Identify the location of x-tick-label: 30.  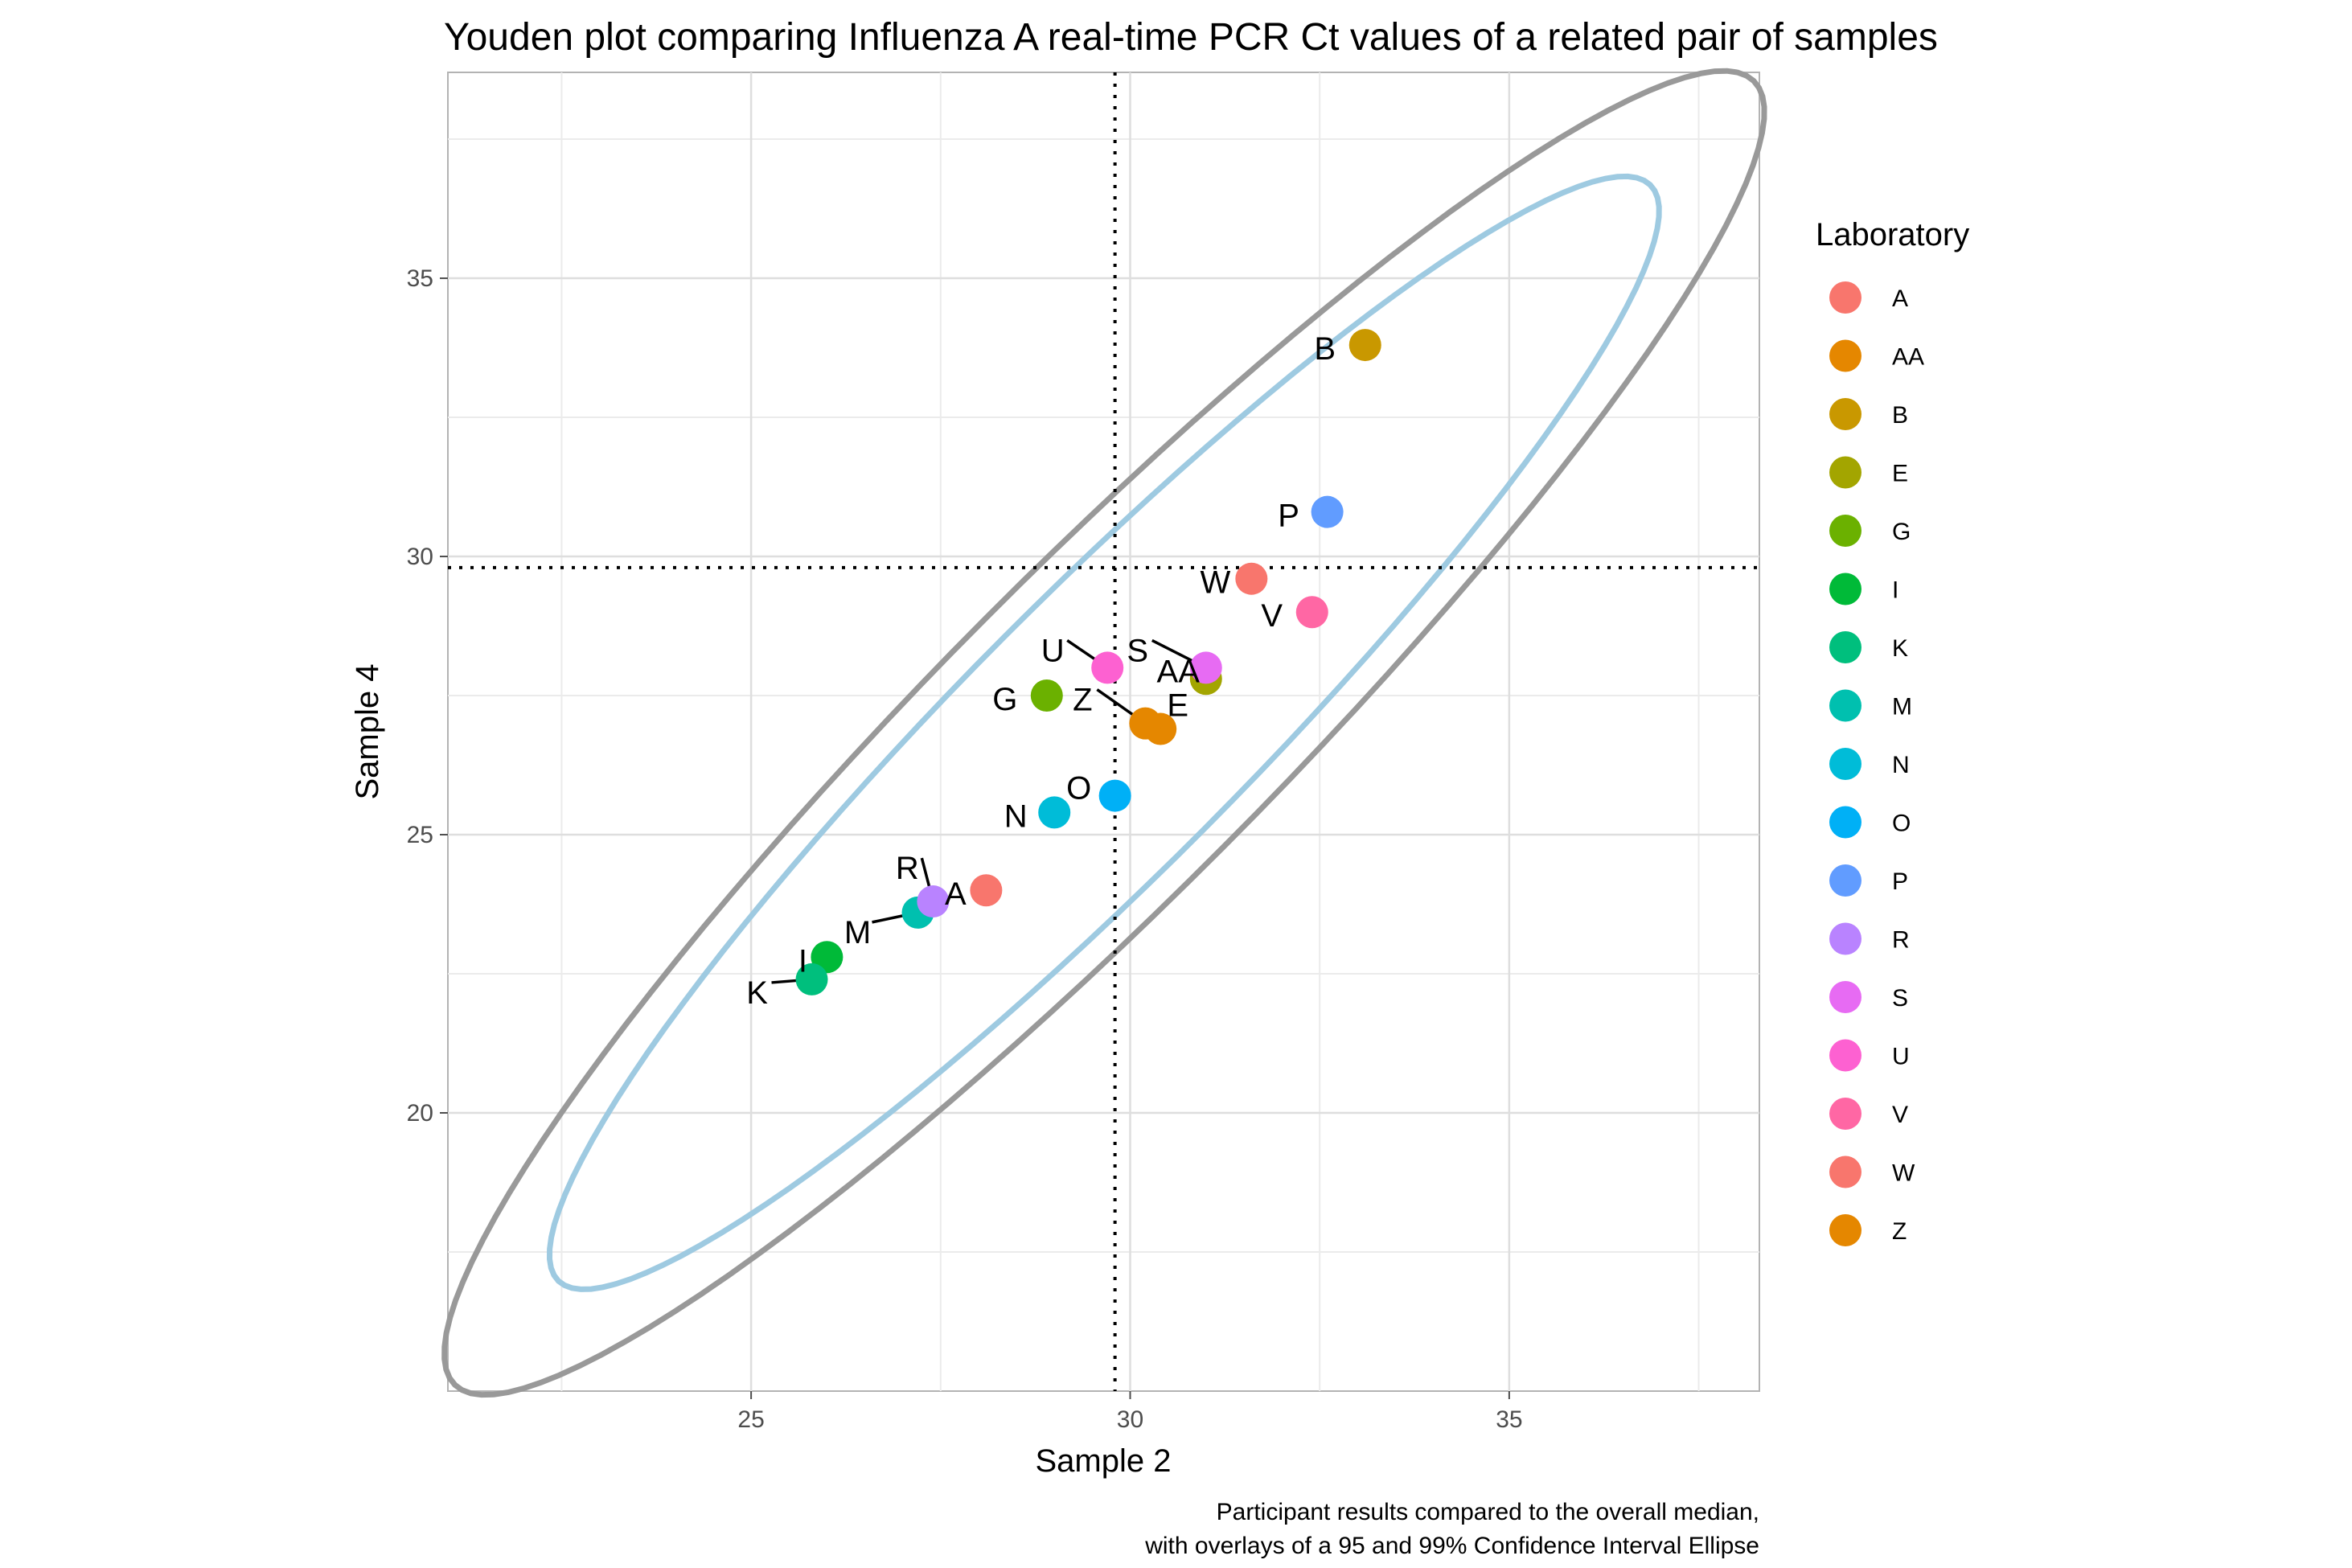
(1130, 1419).